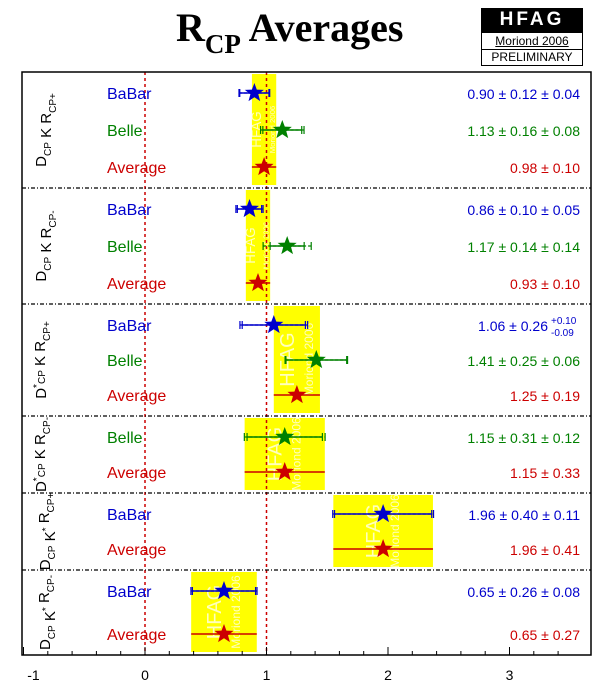 This screenshot has height=688, width=594. What do you see at coordinates (513, 326) in the screenshot?
I see `value-label: 1.06 ± 0.26` at bounding box center [513, 326].